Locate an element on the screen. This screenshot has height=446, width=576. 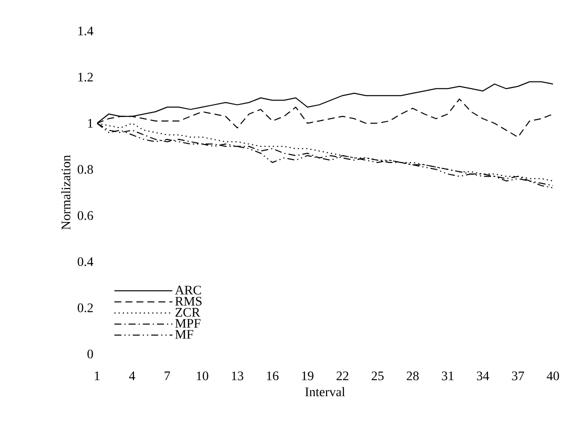
x-tick-label: 22 is located at coordinates (342, 376).